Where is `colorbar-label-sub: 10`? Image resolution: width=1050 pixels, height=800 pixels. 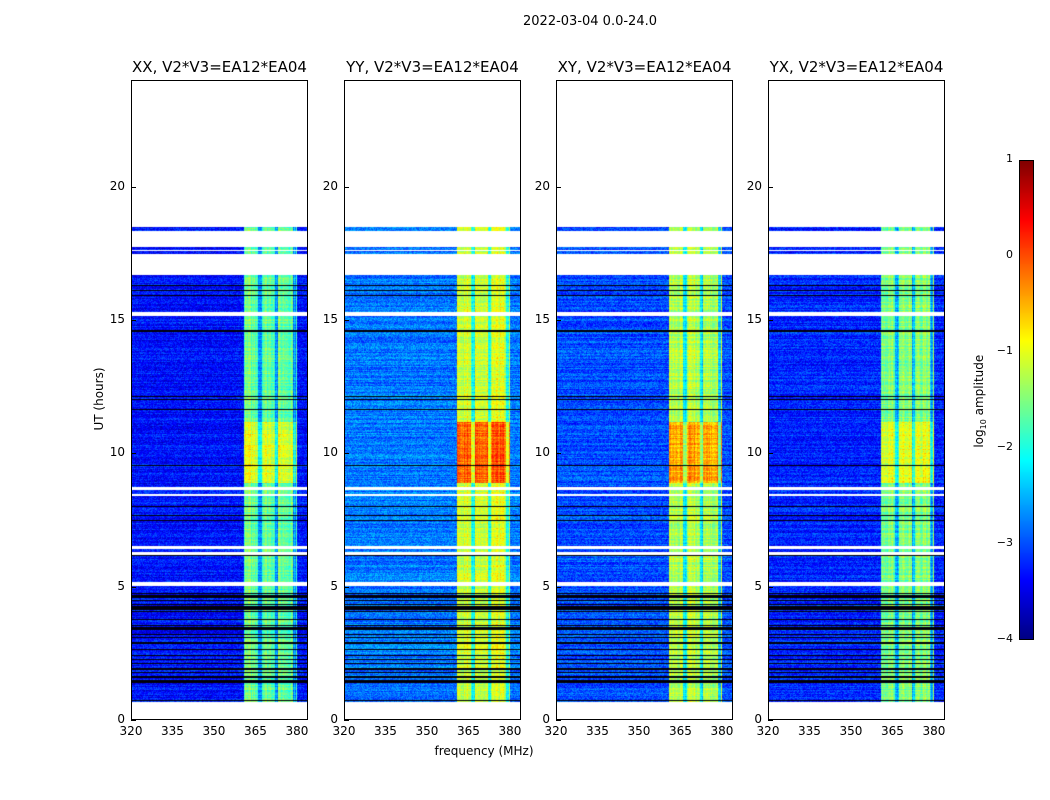
colorbar-label-sub: 10 is located at coordinates (984, 424).